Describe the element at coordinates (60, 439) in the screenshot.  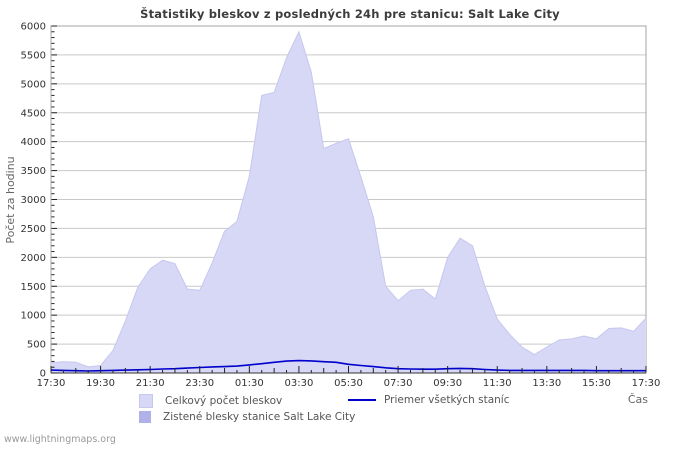
I see `watermark-link: www.lightningmaps.org` at that location.